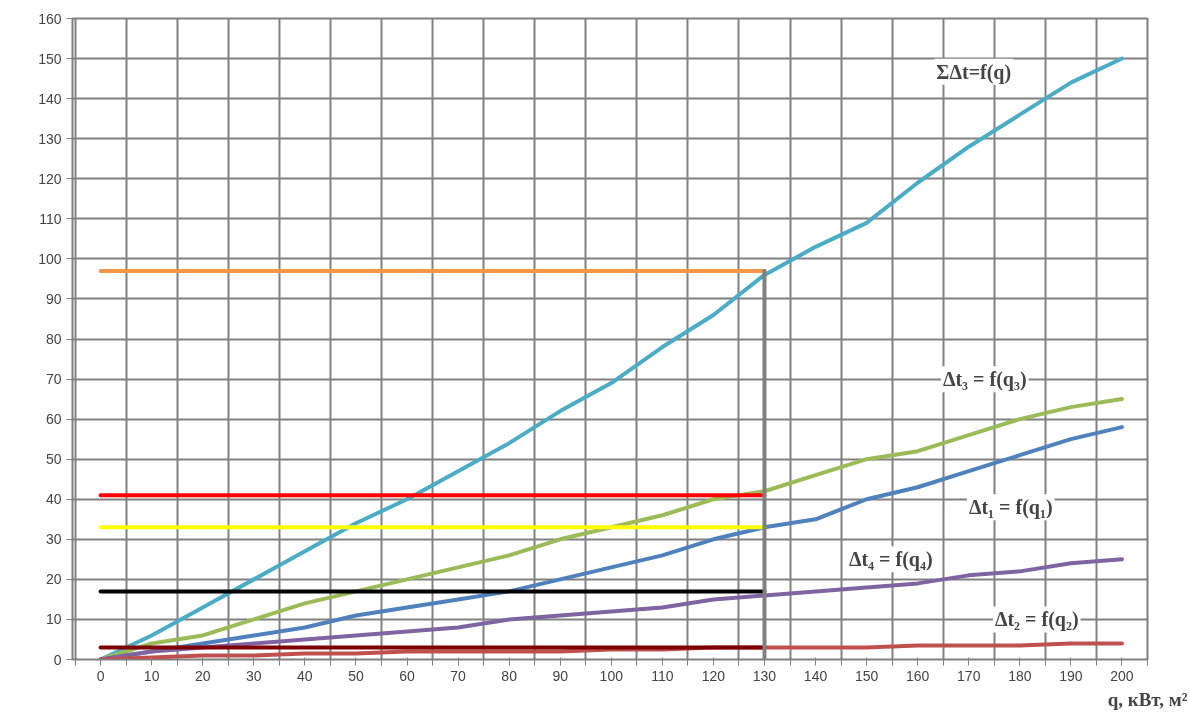  I want to click on x-tick-label: 190, so click(1071, 675).